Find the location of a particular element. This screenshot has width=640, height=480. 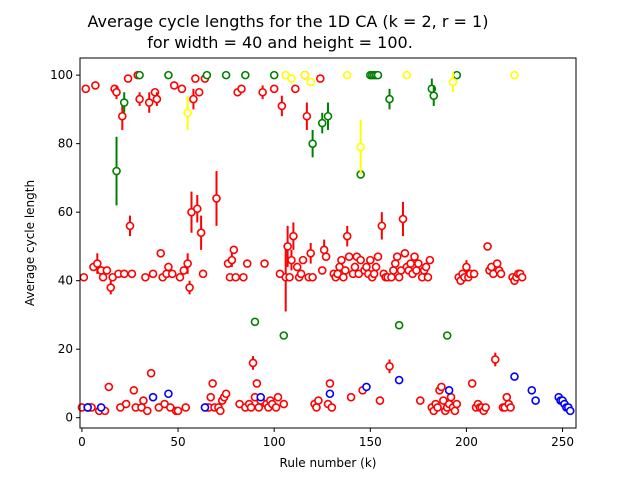

x-tick-label: 150 is located at coordinates (370, 442).